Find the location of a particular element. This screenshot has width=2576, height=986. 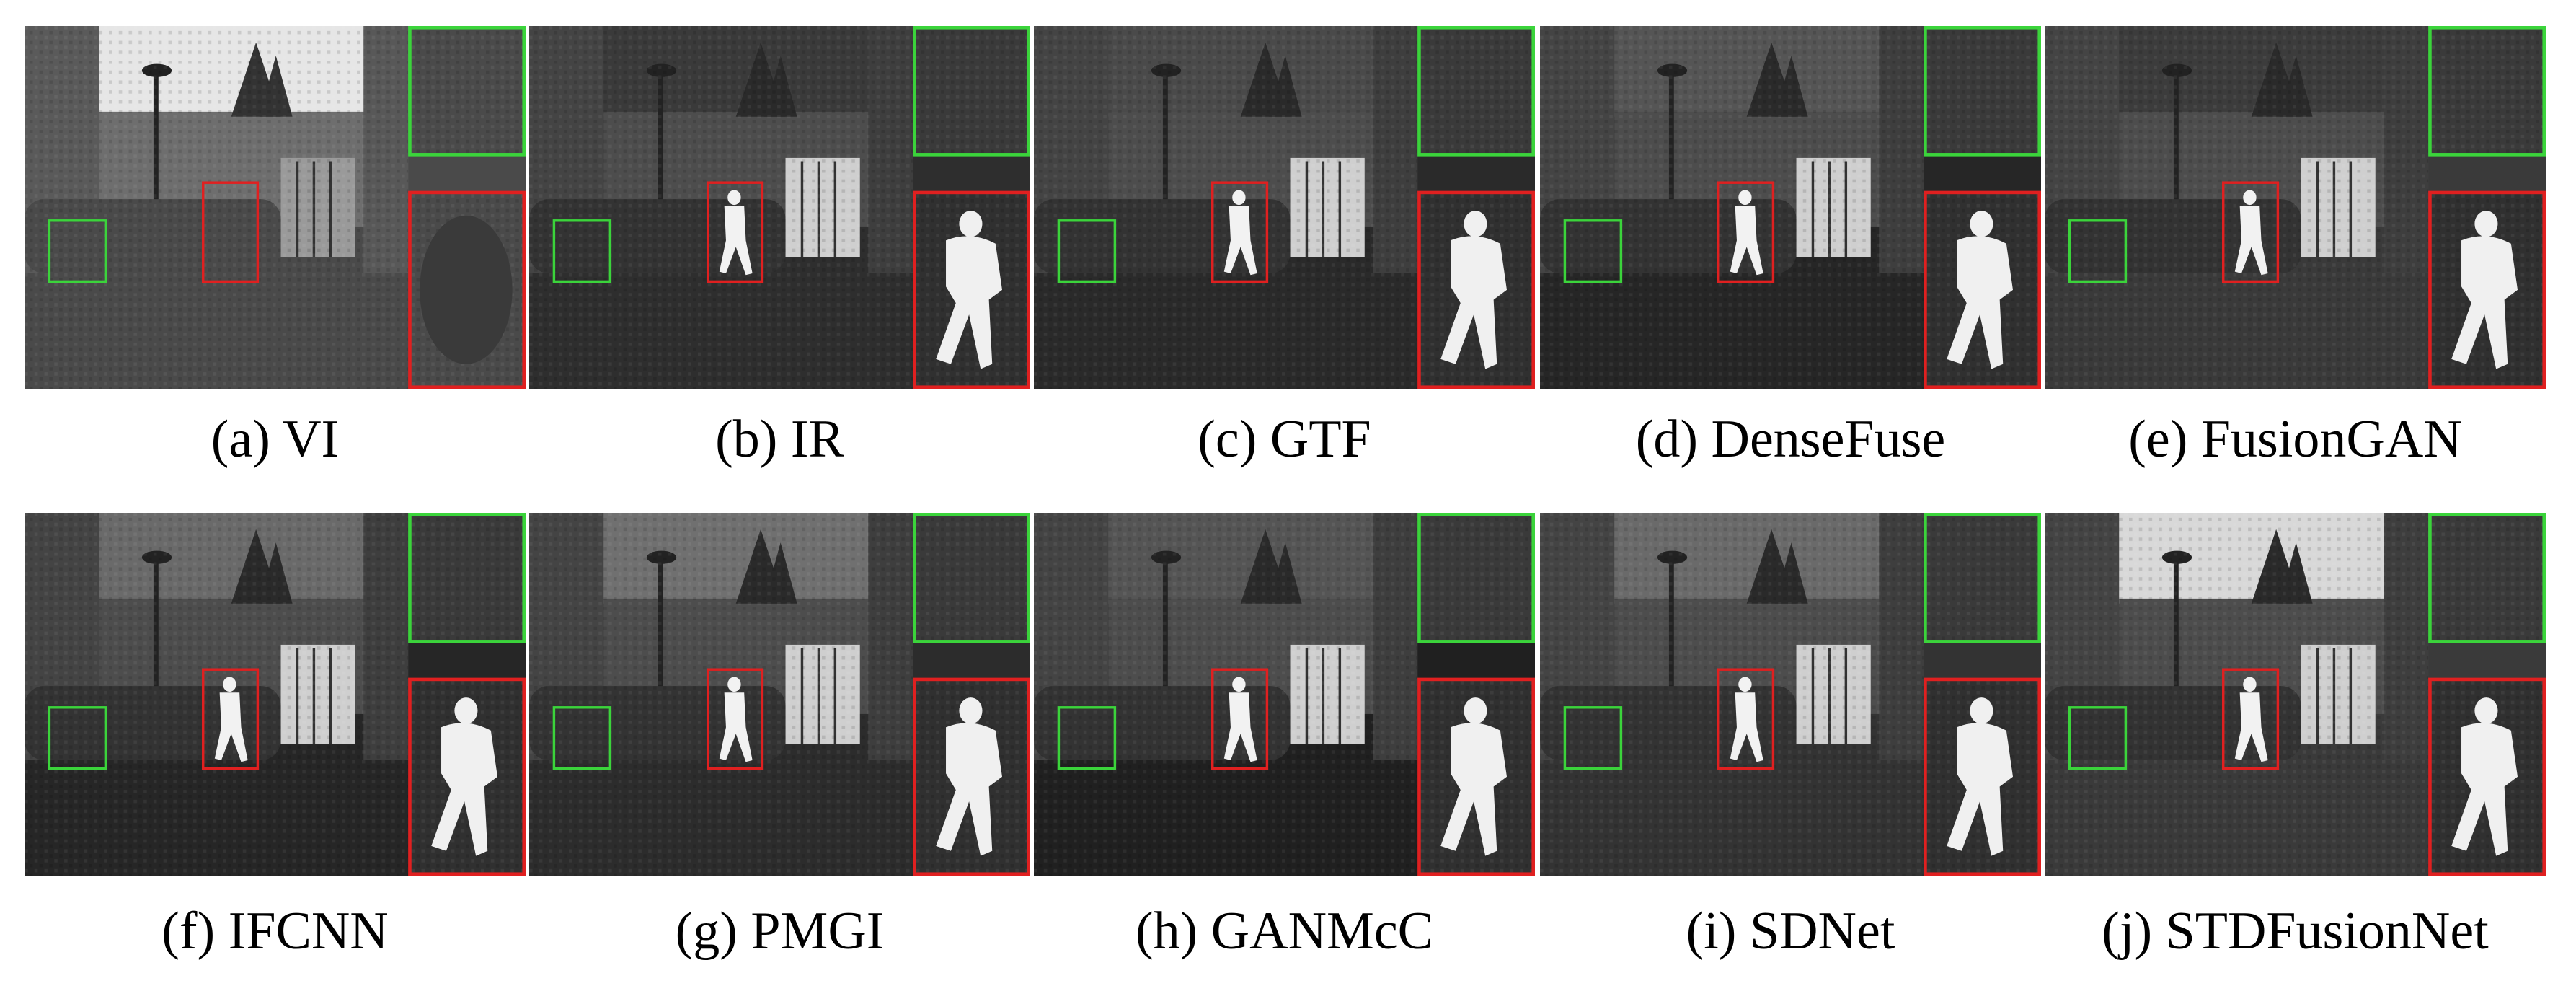

panel-caption: (d) DenseFuse is located at coordinates (1791, 439).